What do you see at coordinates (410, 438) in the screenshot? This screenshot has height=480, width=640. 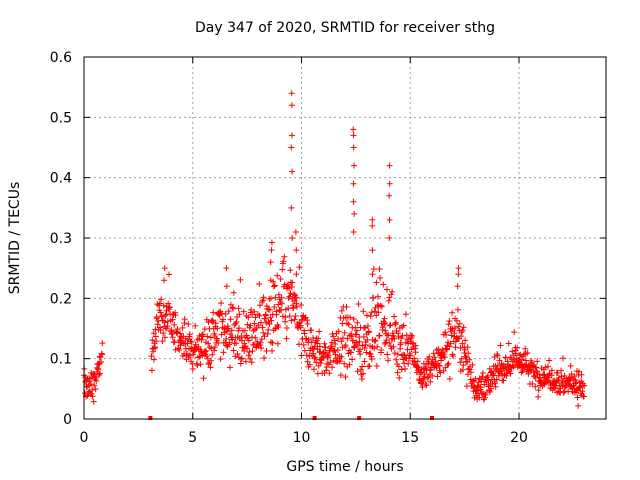 I see `x-tick-label: 15` at bounding box center [410, 438].